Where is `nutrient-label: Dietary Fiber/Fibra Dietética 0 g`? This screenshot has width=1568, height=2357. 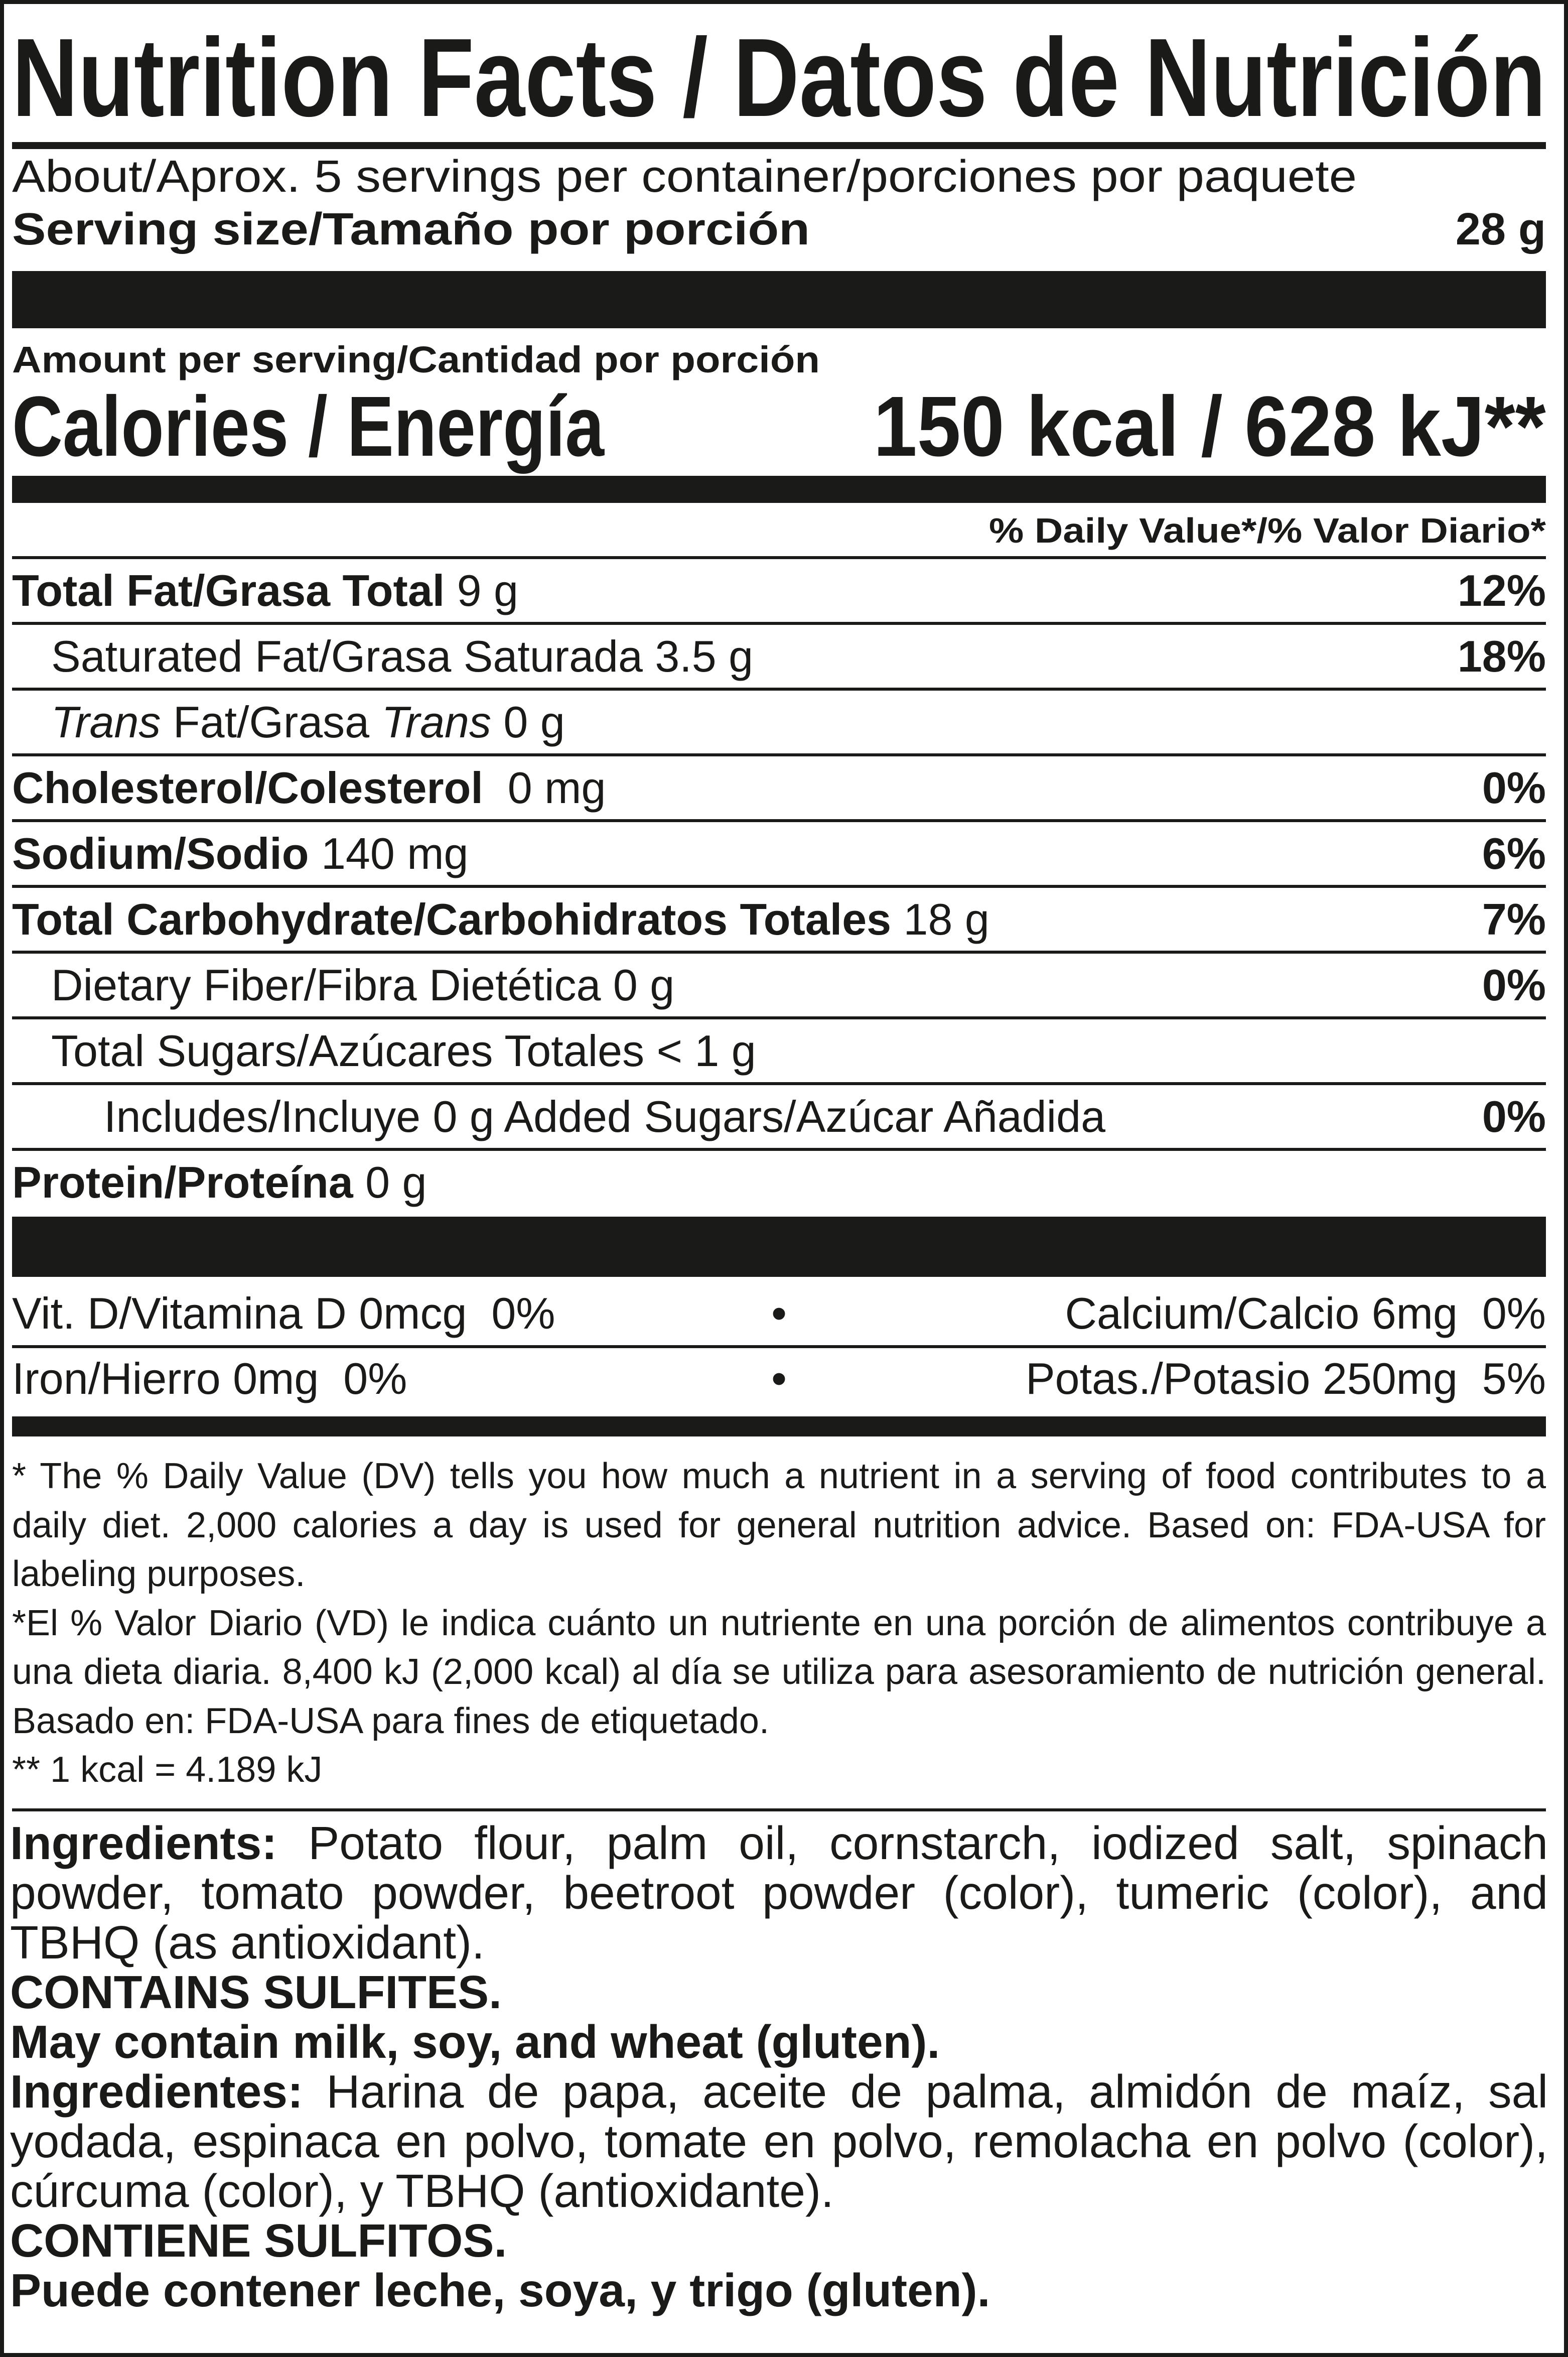
nutrient-label: Dietary Fiber/Fibra Dietética 0 g is located at coordinates (363, 985).